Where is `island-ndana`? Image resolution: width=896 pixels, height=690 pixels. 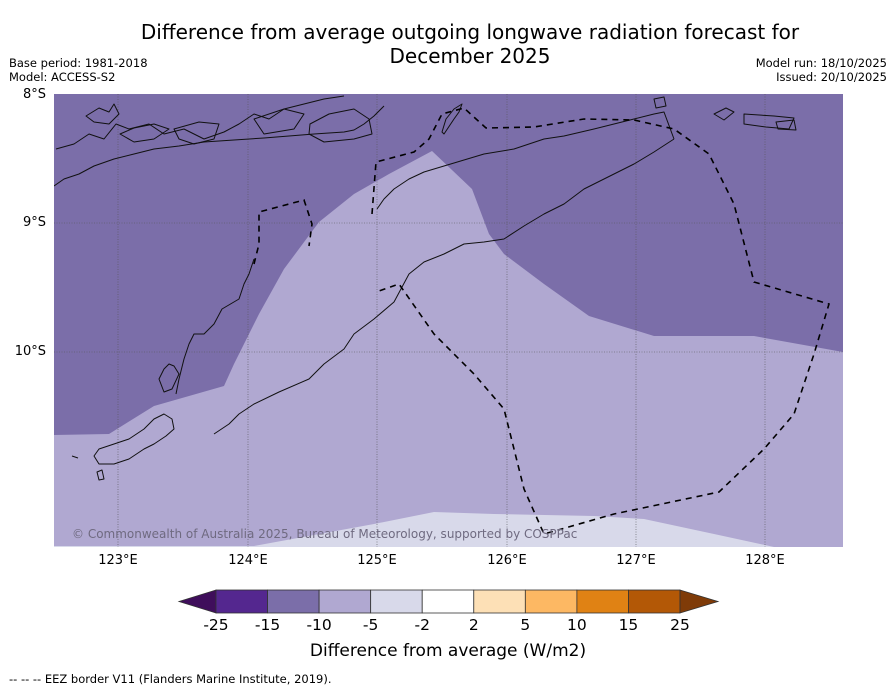 island-ndana is located at coordinates (100, 475).